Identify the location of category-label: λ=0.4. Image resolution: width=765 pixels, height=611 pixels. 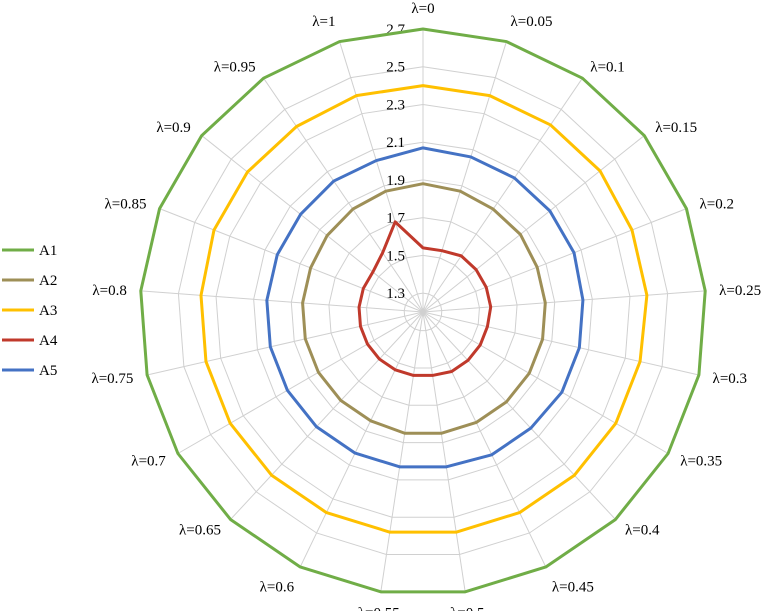
(642, 531).